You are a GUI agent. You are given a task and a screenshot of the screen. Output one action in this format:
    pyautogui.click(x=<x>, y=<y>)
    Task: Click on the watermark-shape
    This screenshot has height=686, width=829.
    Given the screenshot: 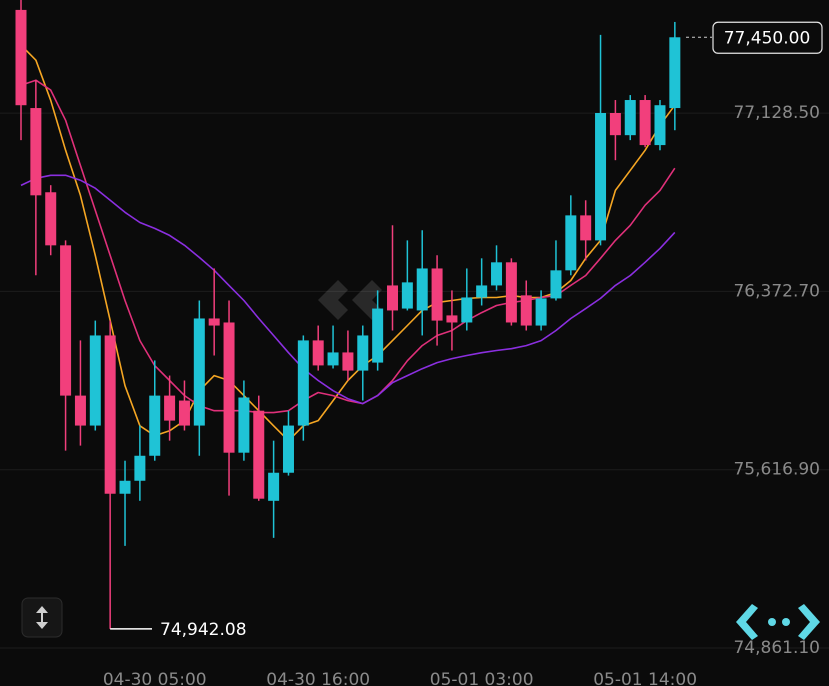 What is the action you would take?
    pyautogui.click(x=333, y=300)
    